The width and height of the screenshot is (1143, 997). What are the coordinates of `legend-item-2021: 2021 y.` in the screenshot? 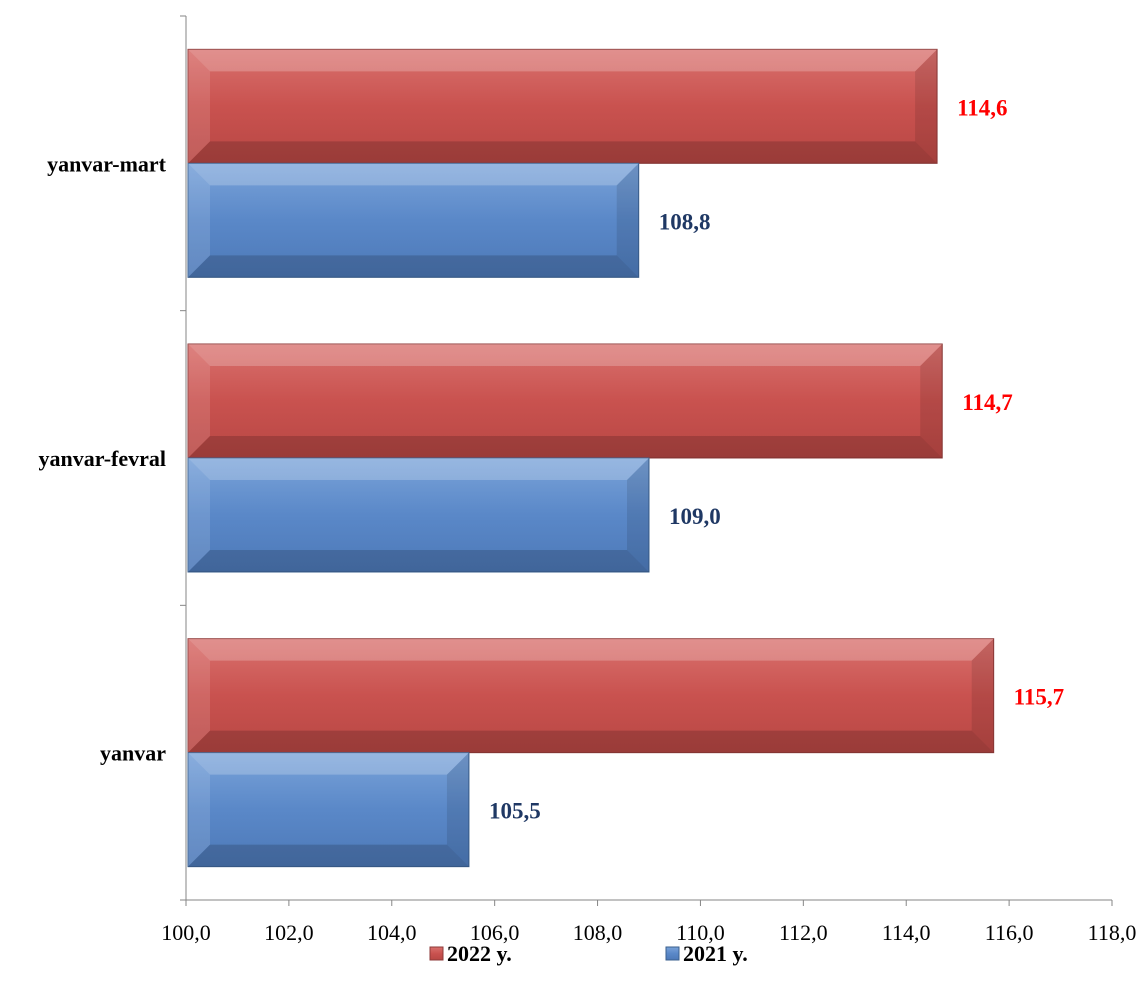 It's located at (706, 953).